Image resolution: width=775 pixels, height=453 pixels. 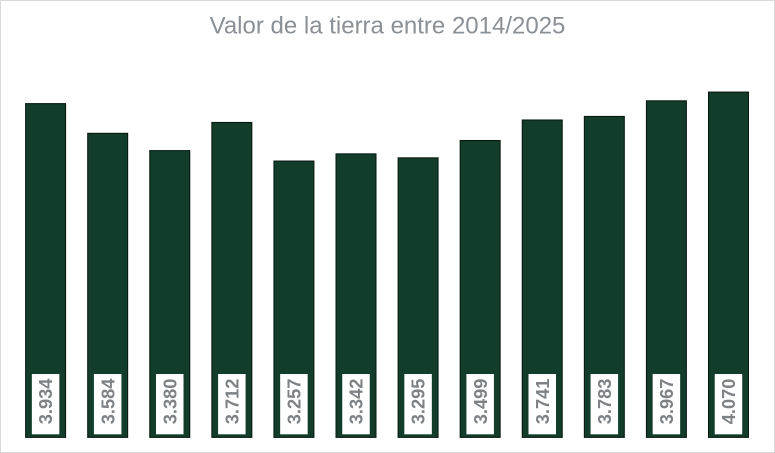 What do you see at coordinates (604, 402) in the screenshot?
I see `svg-text: 3.783` at bounding box center [604, 402].